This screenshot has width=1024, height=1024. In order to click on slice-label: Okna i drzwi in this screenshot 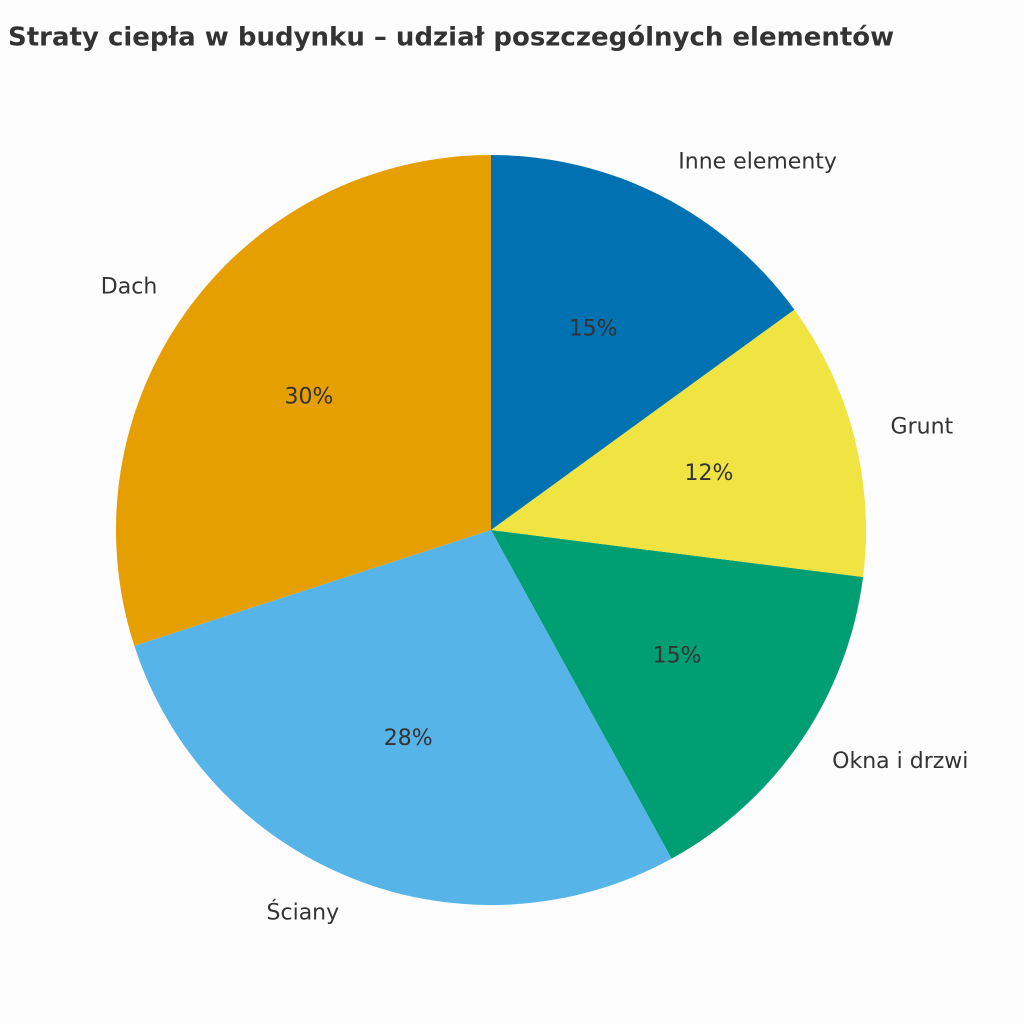, I will do `click(900, 761)`.